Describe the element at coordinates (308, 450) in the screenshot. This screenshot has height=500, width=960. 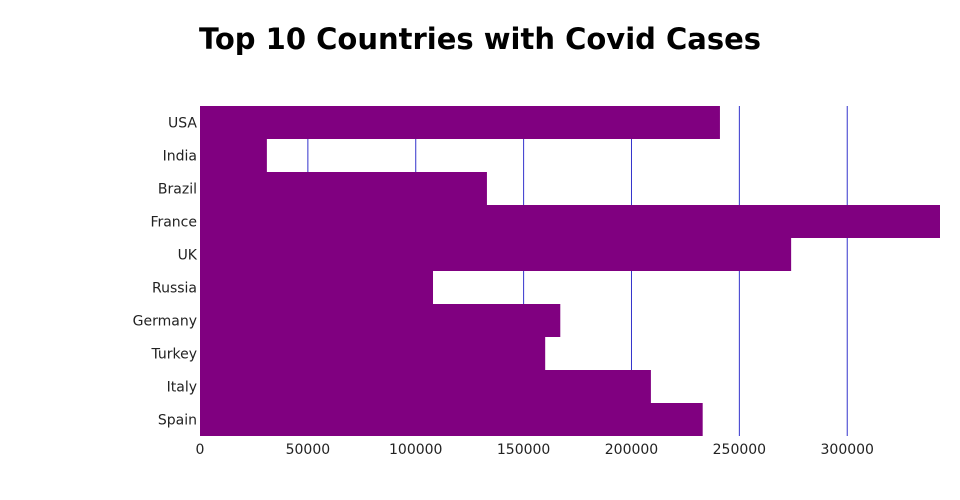
I see `x-tick-label-1: 50000` at that location.